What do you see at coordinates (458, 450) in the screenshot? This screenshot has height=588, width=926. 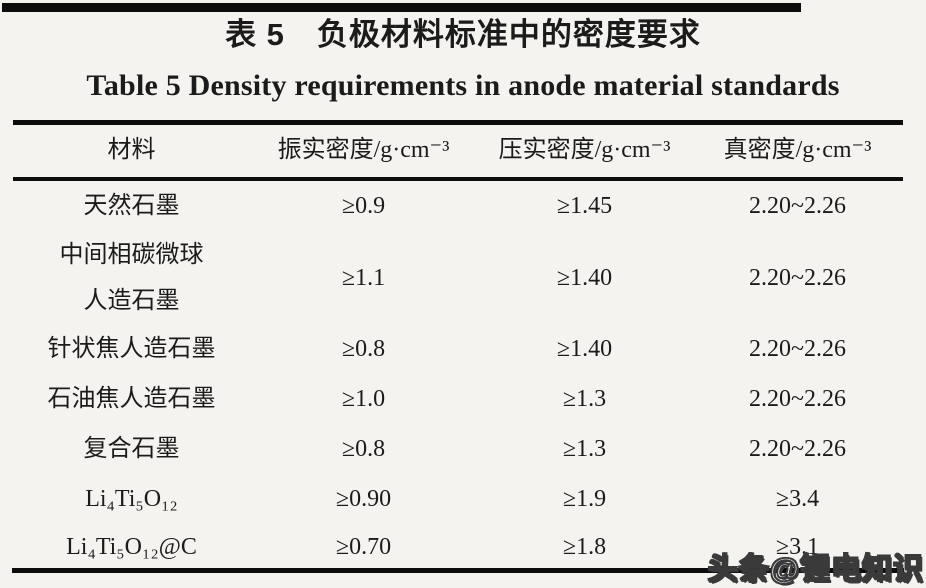 I see `table-row: 复合石墨 ≥0.8 ≥1.3 2.20~2.26` at bounding box center [458, 450].